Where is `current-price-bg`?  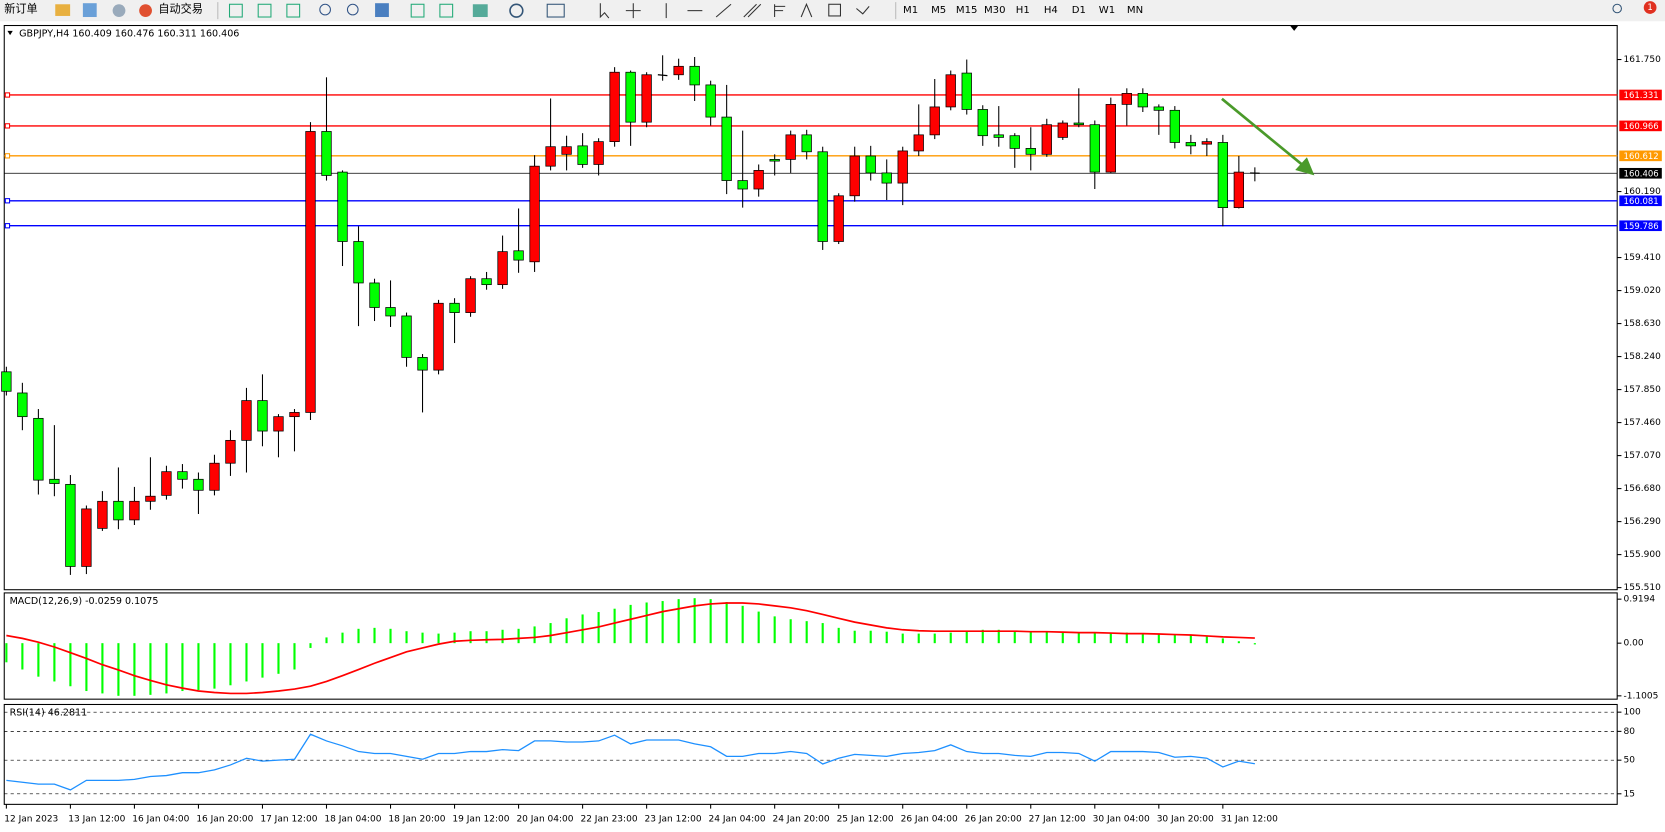 current-price-bg is located at coordinates (1640, 173).